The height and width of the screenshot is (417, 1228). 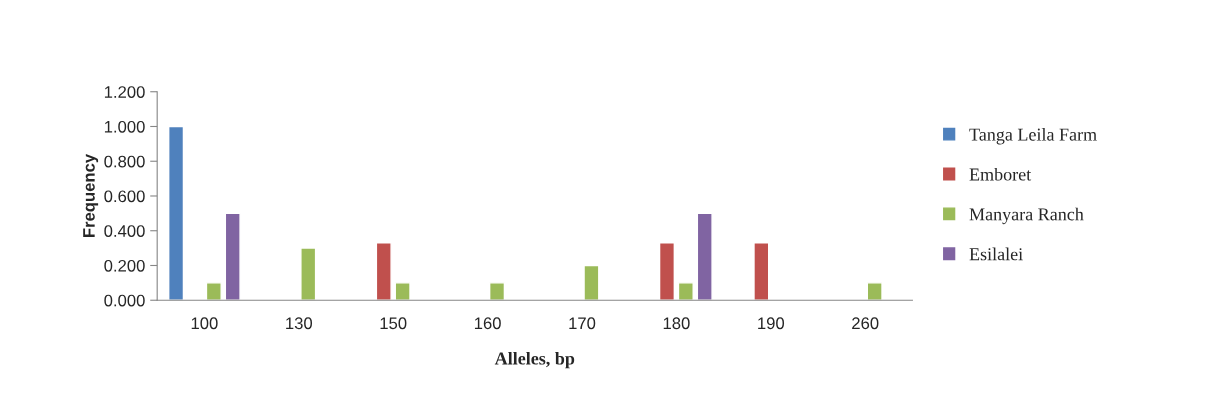 What do you see at coordinates (534, 360) in the screenshot?
I see `x-axis-title: Alleles, bp` at bounding box center [534, 360].